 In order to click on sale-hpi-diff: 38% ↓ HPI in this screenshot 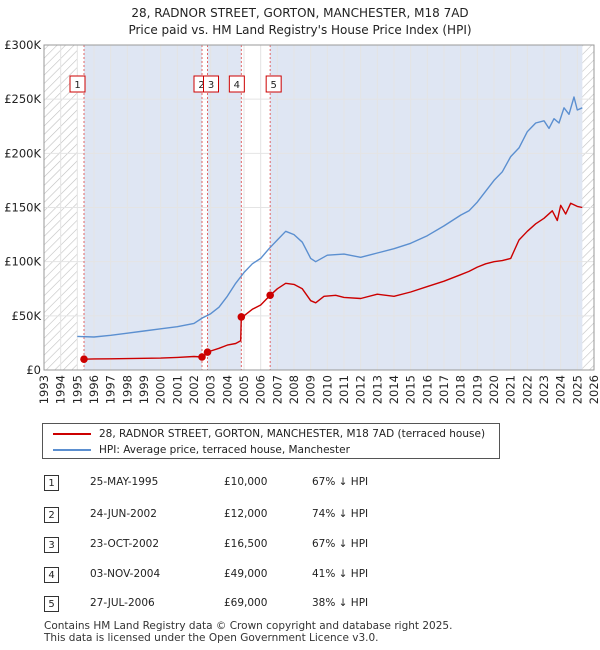, I will do `click(340, 603)`.